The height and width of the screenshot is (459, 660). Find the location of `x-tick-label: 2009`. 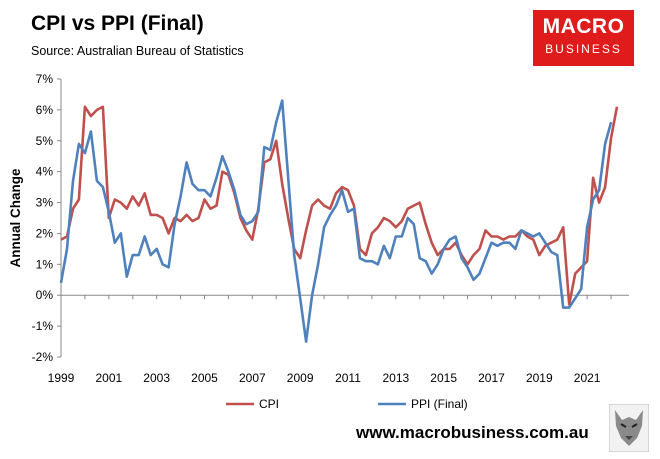

x-tick-label: 2009 is located at coordinates (300, 378).